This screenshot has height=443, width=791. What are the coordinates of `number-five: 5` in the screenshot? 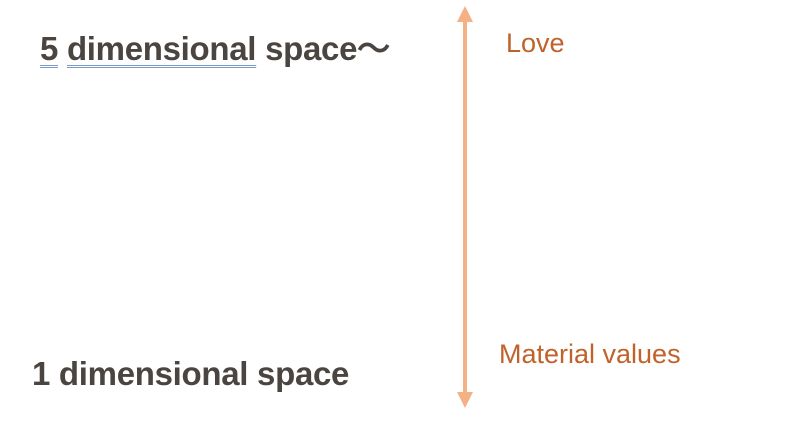 It's located at (49, 48).